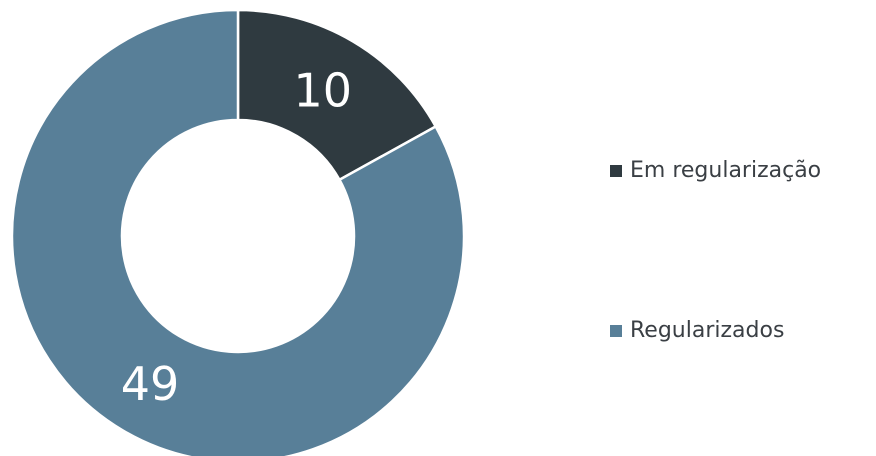 The height and width of the screenshot is (456, 876). I want to click on legend-label-regularizados: Regularizados, so click(707, 330).